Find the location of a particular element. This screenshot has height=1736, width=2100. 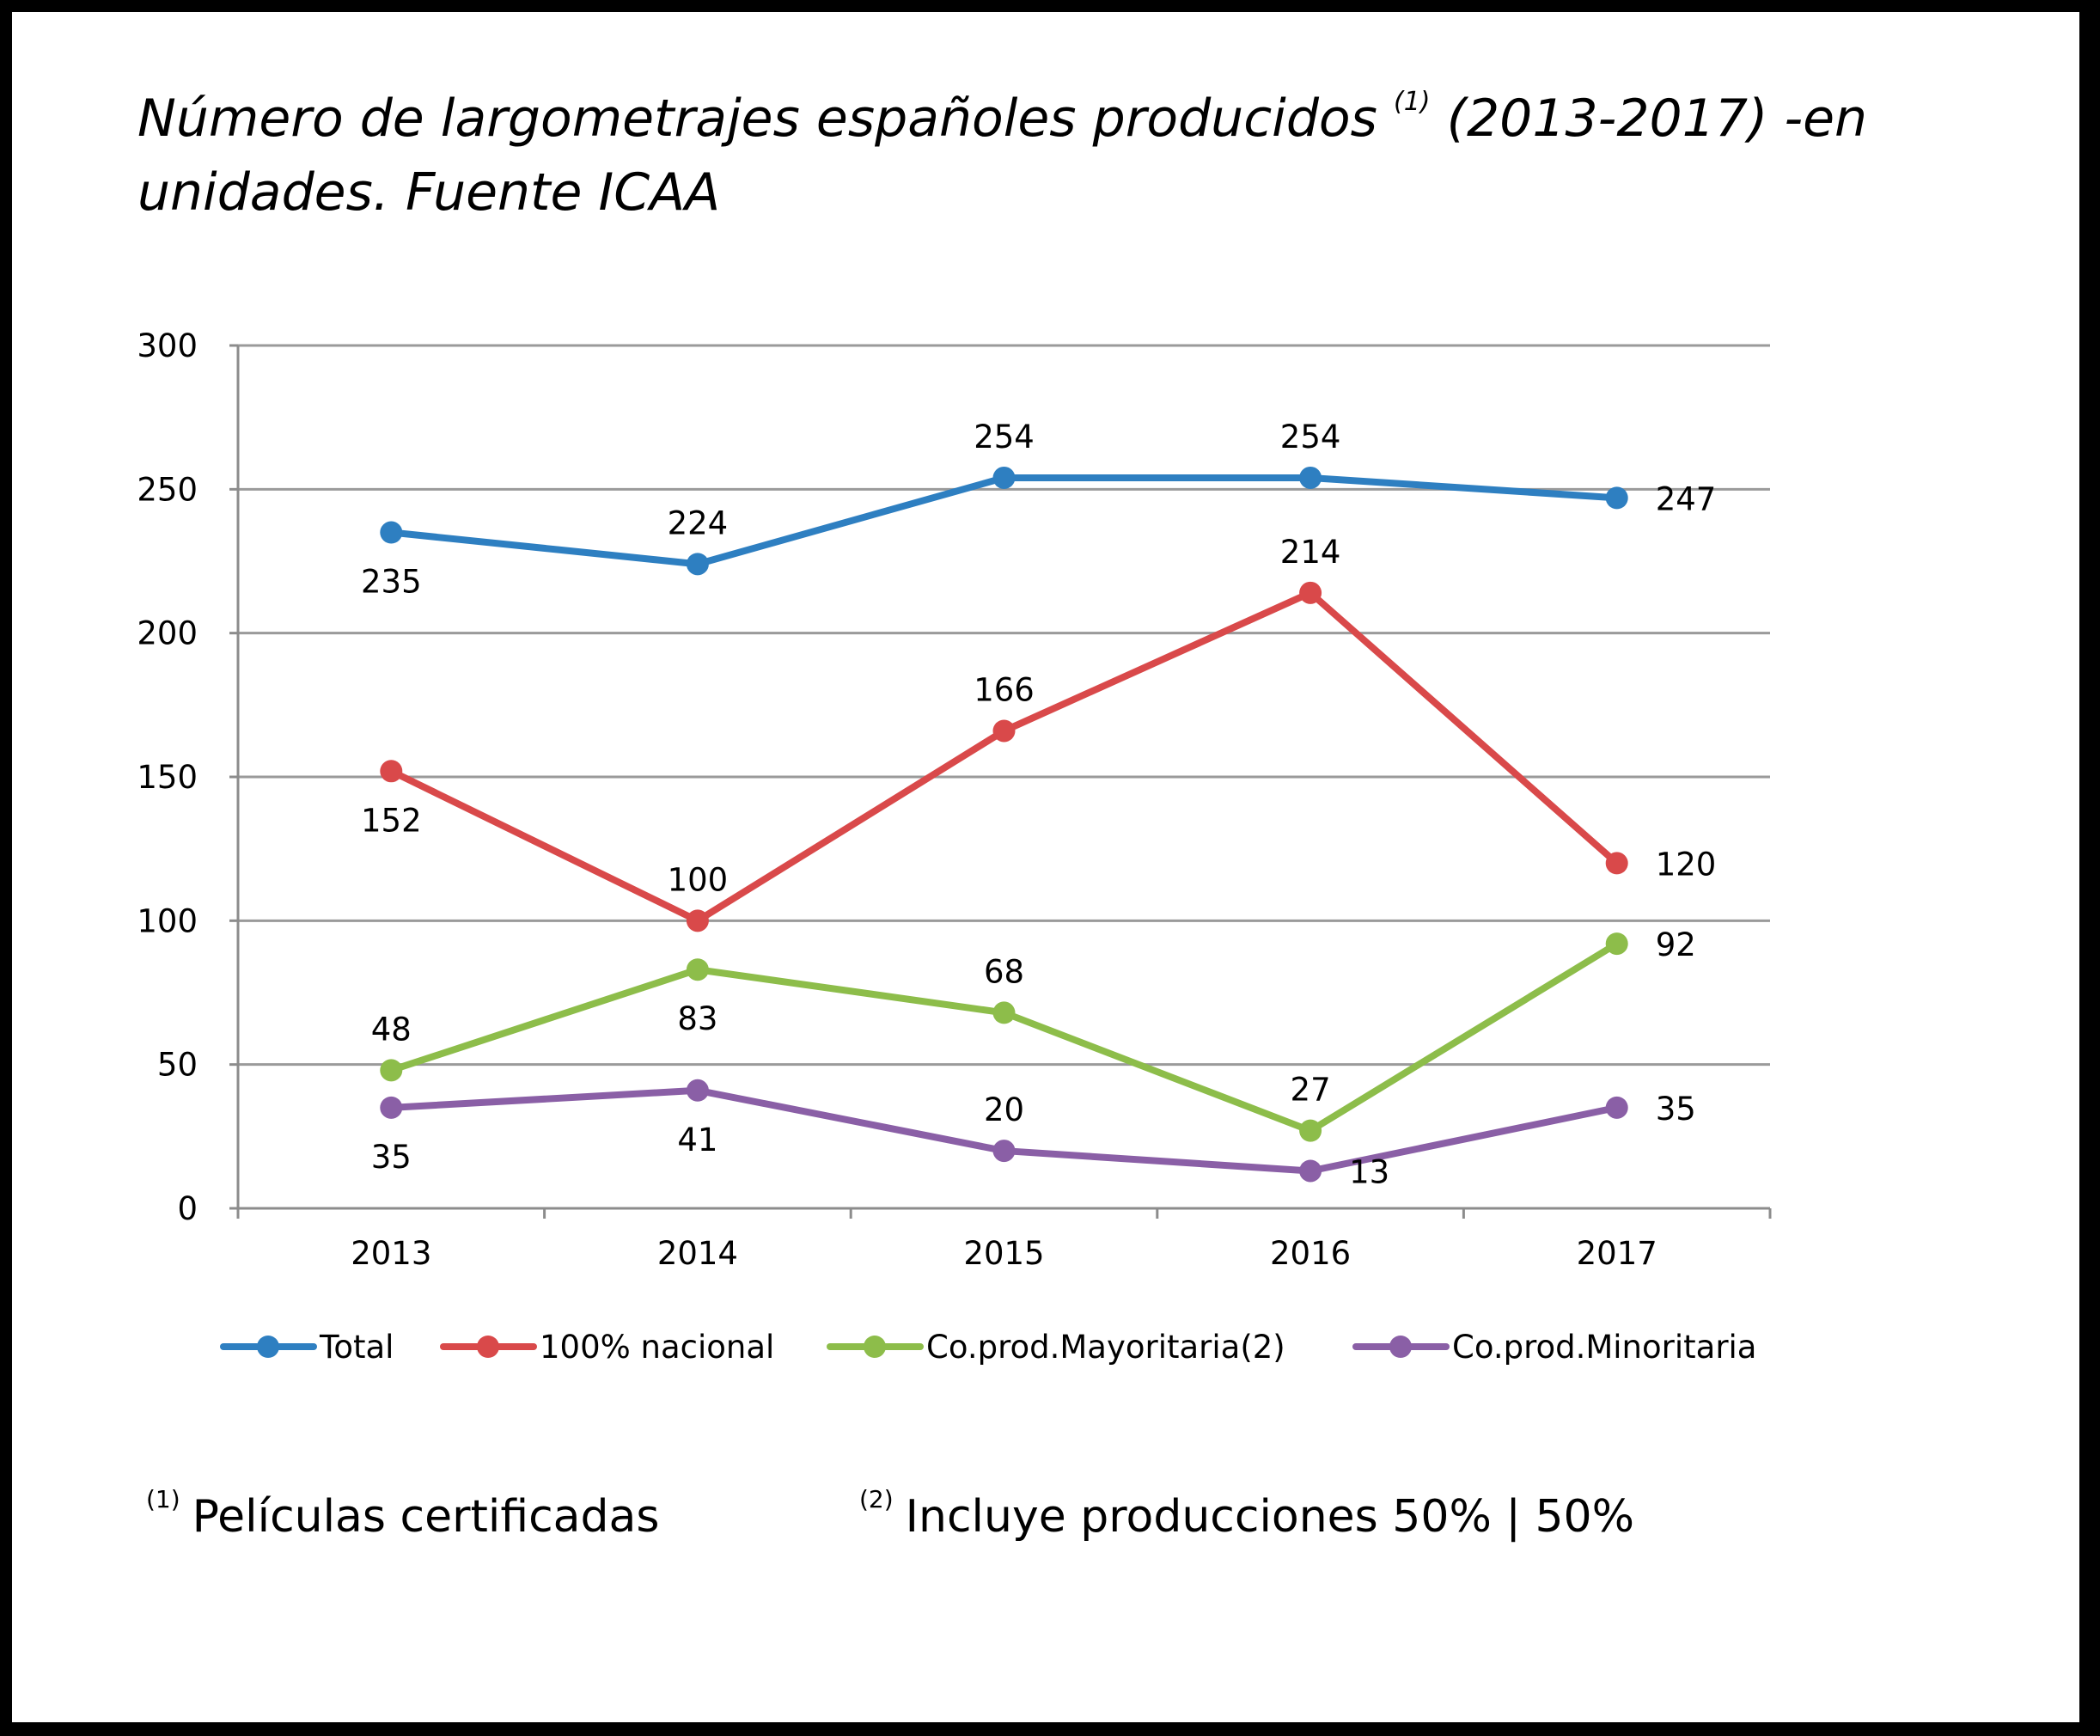

data-label: 224 is located at coordinates (698, 522).